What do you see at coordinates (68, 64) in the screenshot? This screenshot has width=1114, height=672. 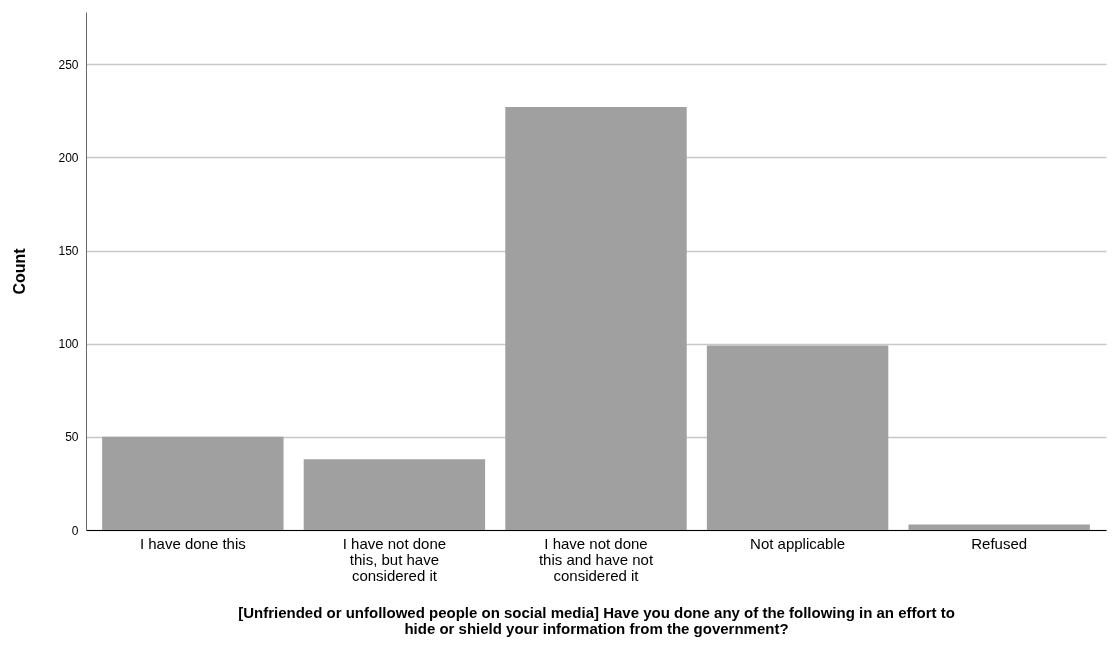 I see `y-tick-label: 250` at bounding box center [68, 64].